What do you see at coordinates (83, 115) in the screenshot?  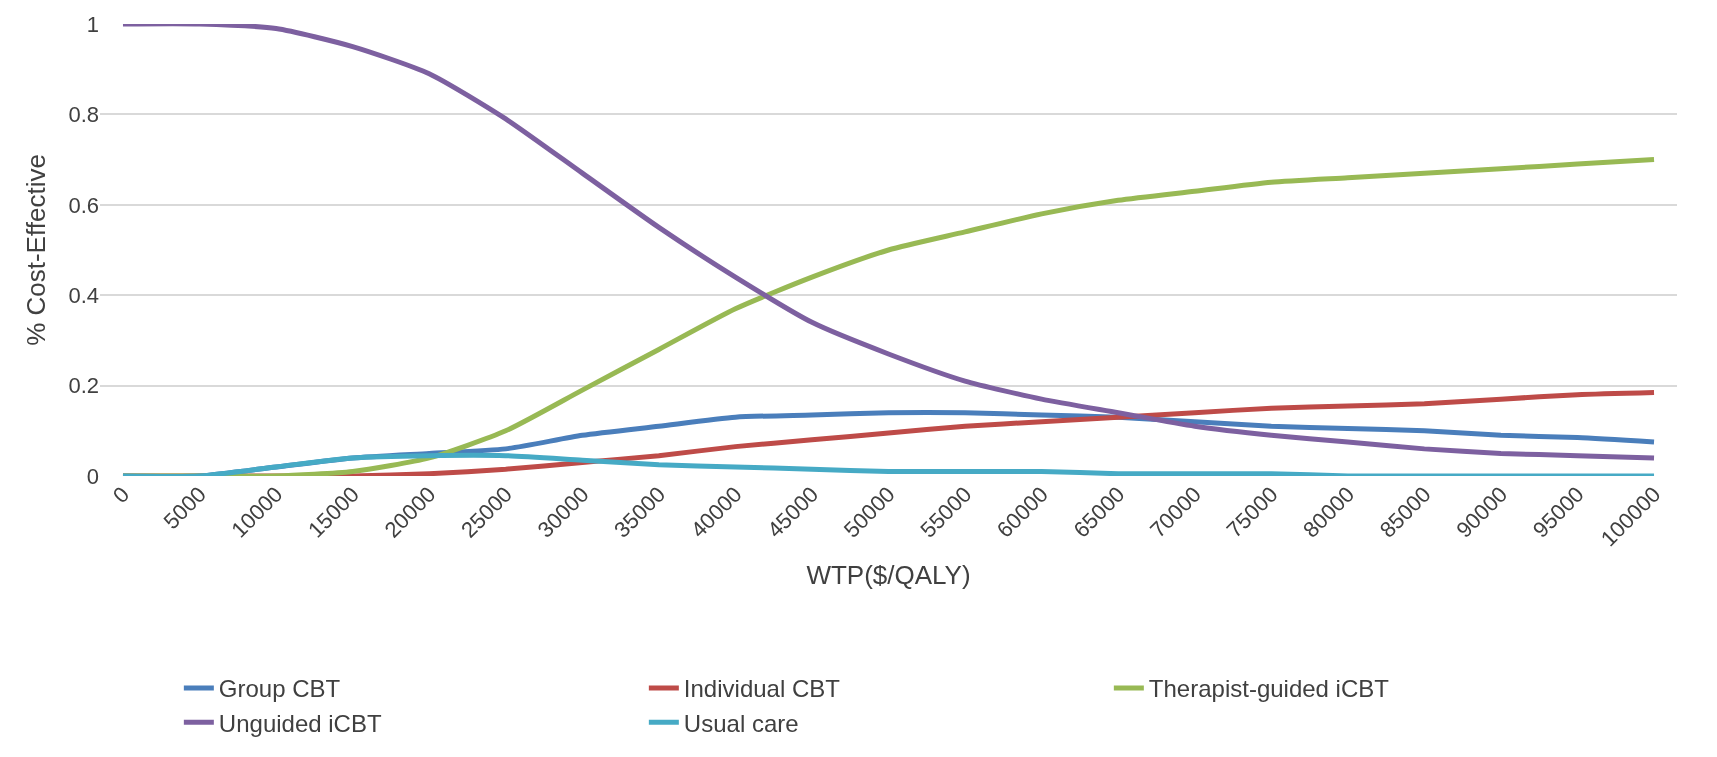 I see `y-tick-label: 0.8` at bounding box center [83, 115].